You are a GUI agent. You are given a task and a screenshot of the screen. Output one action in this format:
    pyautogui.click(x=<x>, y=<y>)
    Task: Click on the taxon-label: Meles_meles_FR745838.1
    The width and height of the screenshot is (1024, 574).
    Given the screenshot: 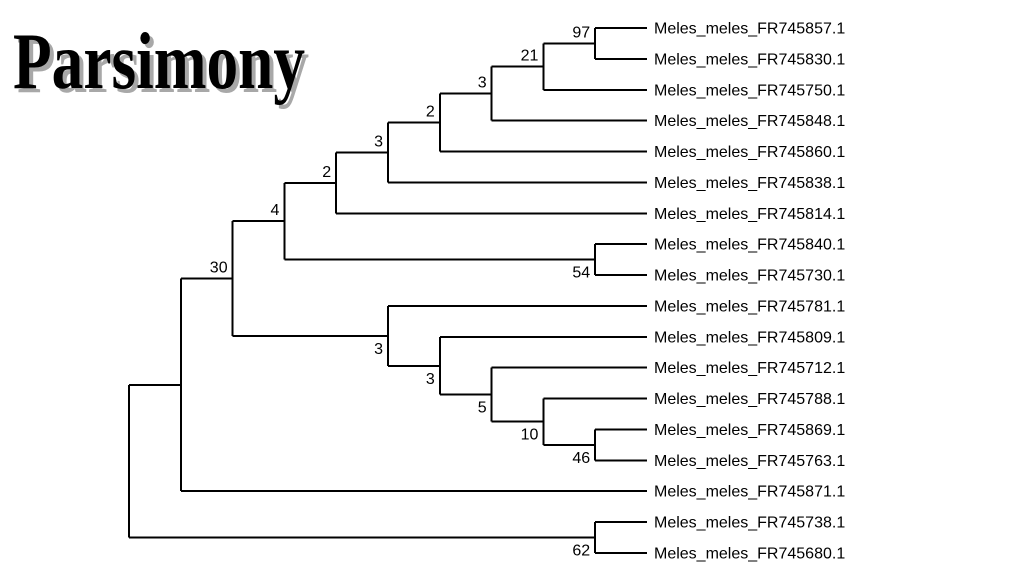 What is the action you would take?
    pyautogui.click(x=749, y=183)
    